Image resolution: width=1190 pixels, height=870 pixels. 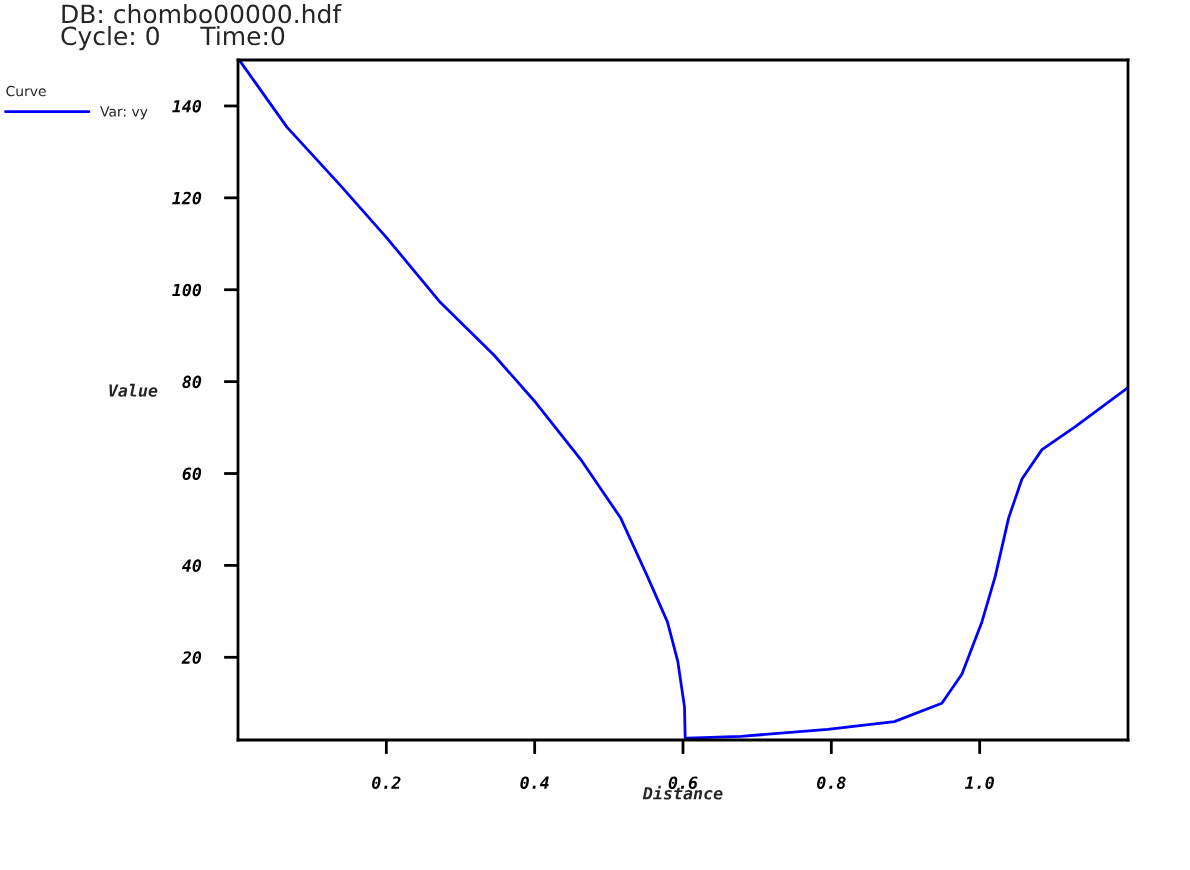 I want to click on x-tick-label: 0.6, so click(x=683, y=783).